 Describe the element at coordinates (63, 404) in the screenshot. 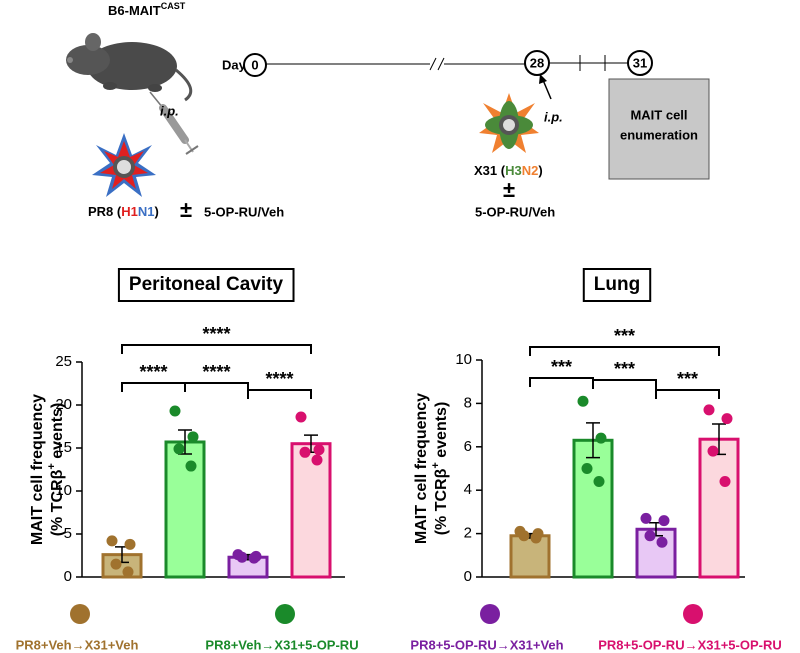

I see `y-tick-label: 20` at that location.